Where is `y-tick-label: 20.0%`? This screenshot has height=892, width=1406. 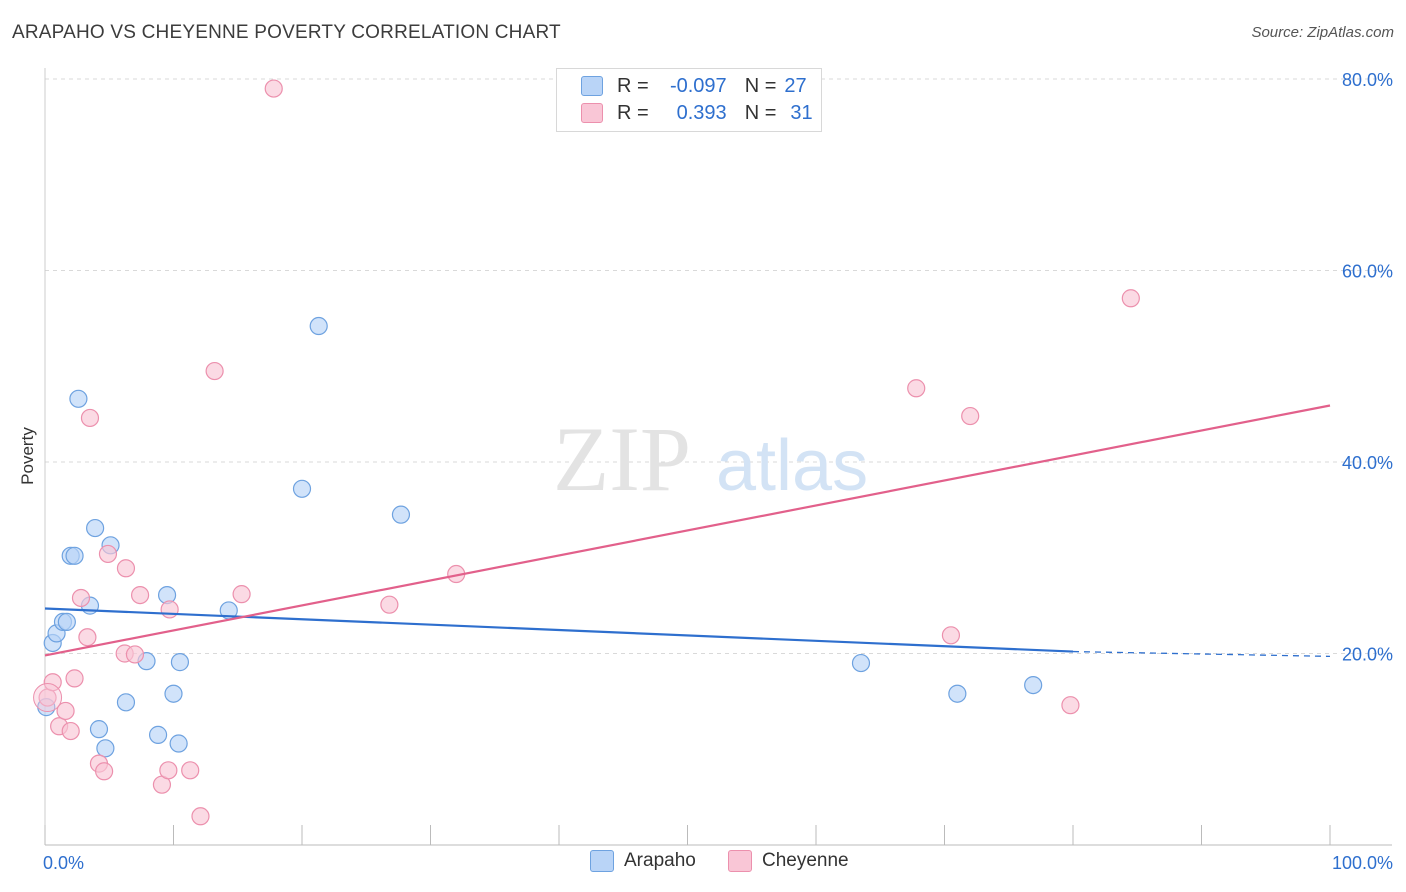 y-tick-label: 20.0% is located at coordinates (1367, 655).